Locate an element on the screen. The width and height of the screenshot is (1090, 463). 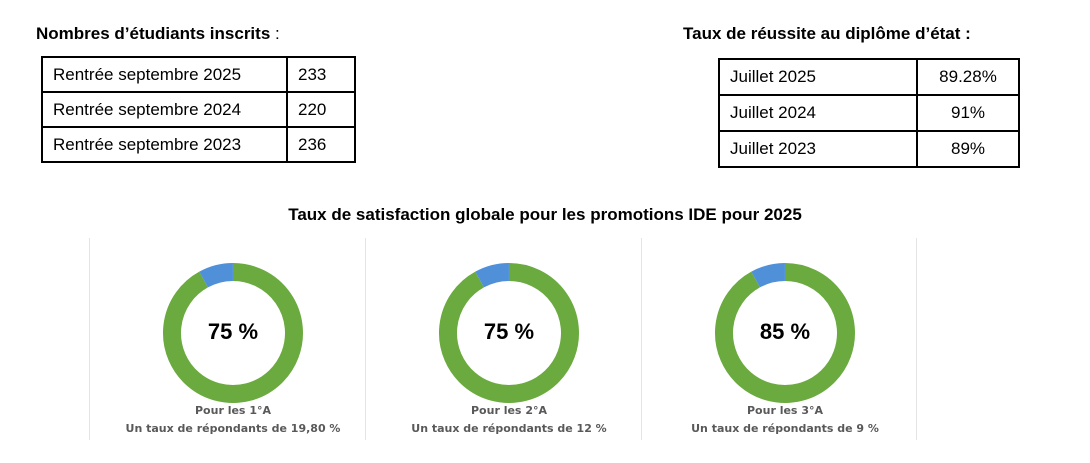
table-row: Rentrée septembre 2023 236 is located at coordinates (198, 144).